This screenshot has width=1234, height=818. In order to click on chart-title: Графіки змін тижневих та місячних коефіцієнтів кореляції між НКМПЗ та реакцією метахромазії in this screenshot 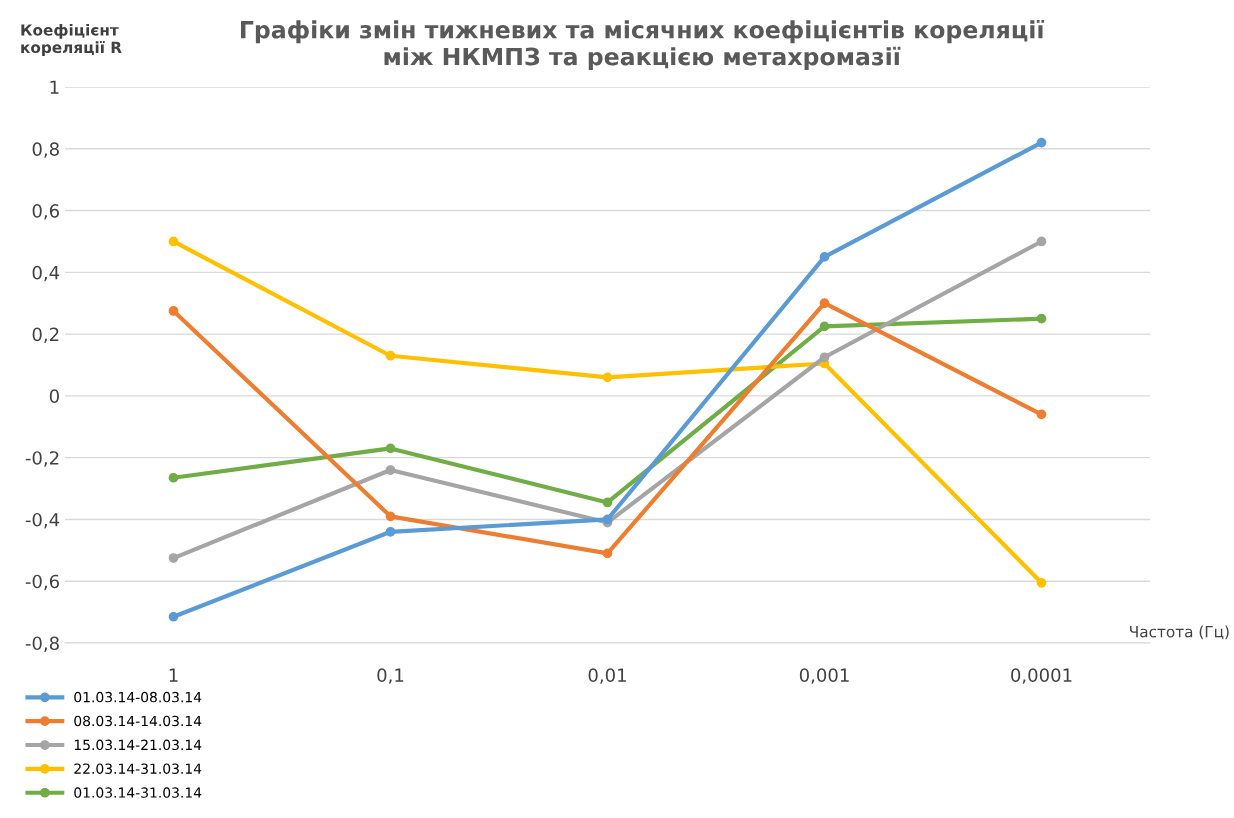, I will do `click(643, 45)`.